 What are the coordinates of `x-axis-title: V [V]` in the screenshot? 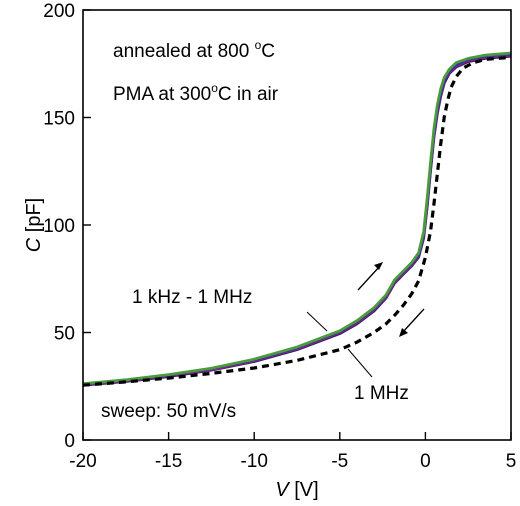 It's located at (296, 490).